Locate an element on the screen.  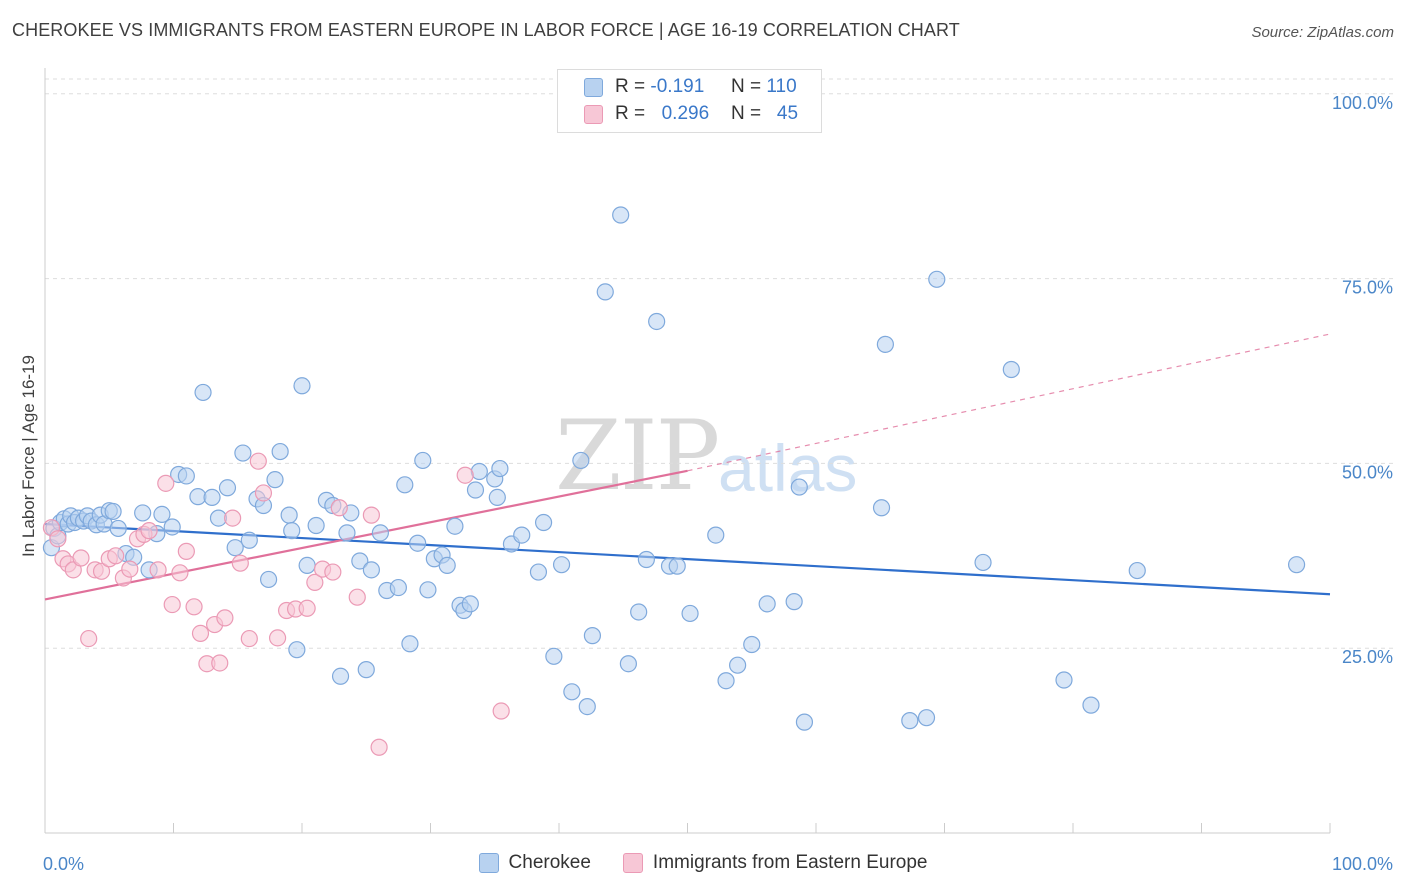
y-tick-label: 25.0% is located at coordinates (1367, 657).